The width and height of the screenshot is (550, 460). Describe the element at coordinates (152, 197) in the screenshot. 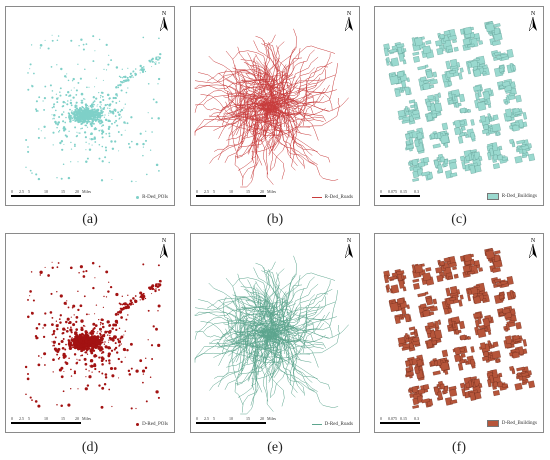

I see `map-legend: R-Ded_POIs` at that location.